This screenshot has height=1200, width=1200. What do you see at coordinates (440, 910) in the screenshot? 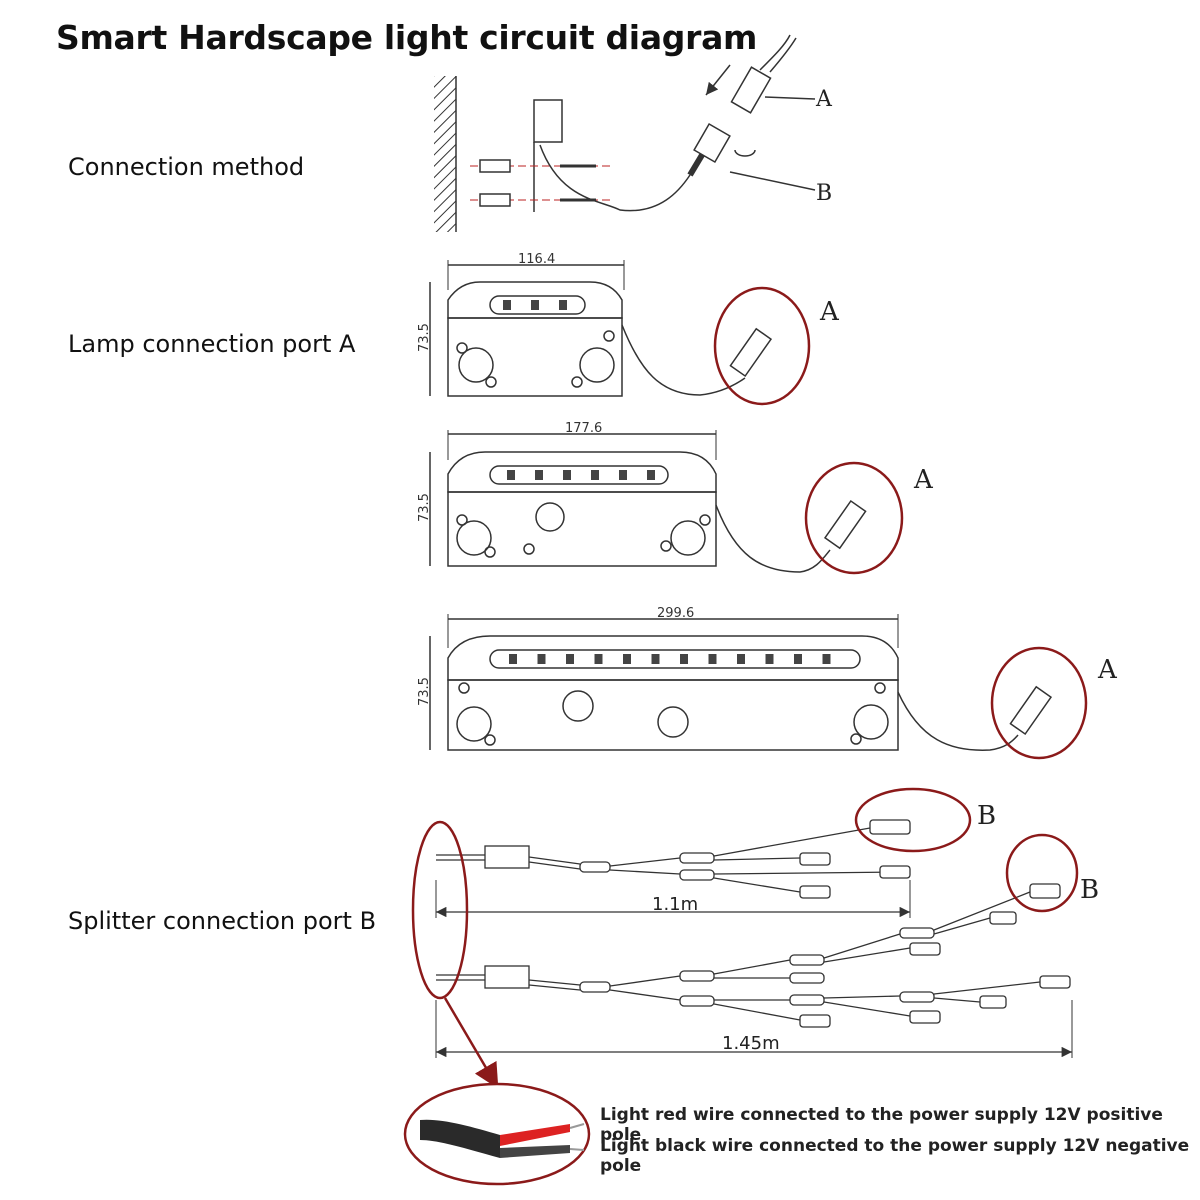
I see `highlight-wire-ends` at bounding box center [440, 910].